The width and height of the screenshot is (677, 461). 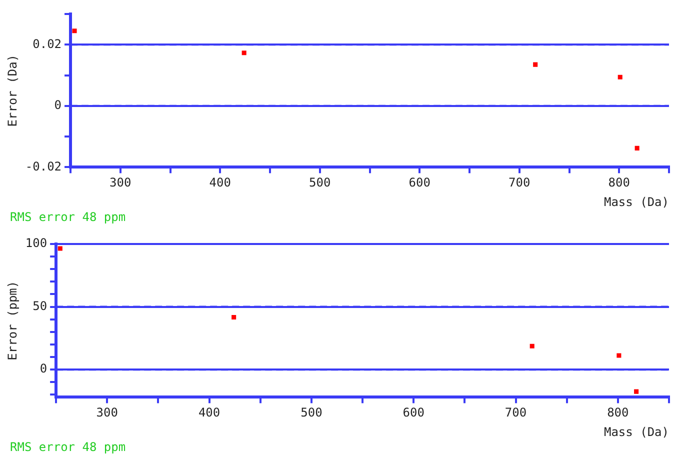 I want to click on y-tick-label: -0.02, so click(x=43, y=166).